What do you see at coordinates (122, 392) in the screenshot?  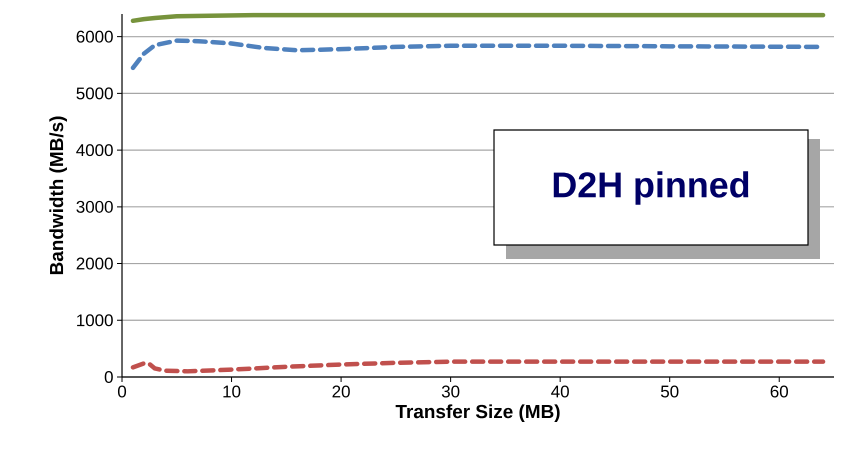 I see `x-tick-label: 0` at bounding box center [122, 392].